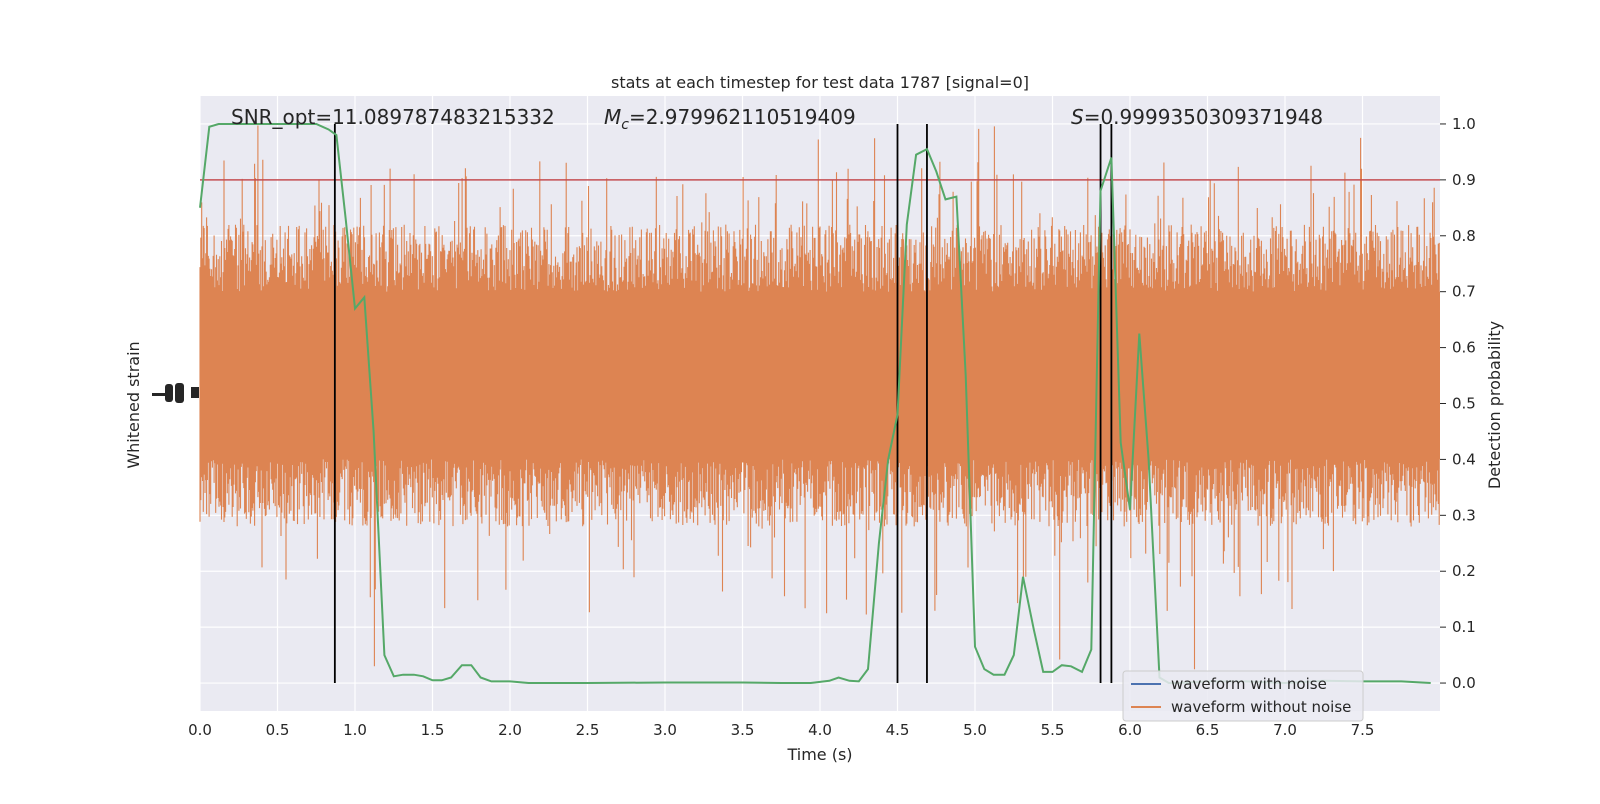 The height and width of the screenshot is (804, 1600). I want to click on y-tick-label: 0.1, so click(1464, 627).